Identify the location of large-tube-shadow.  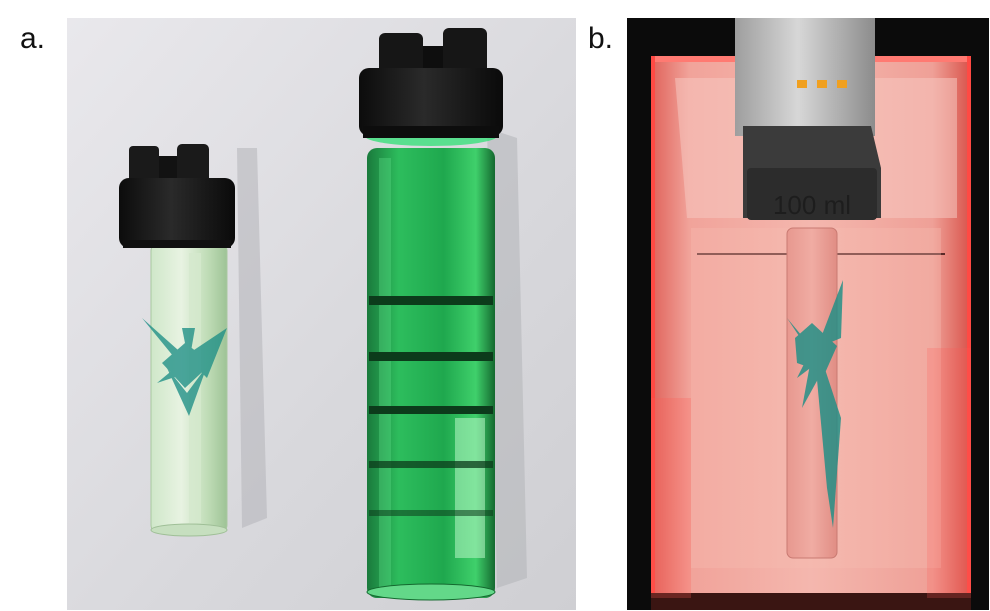
(507, 358).